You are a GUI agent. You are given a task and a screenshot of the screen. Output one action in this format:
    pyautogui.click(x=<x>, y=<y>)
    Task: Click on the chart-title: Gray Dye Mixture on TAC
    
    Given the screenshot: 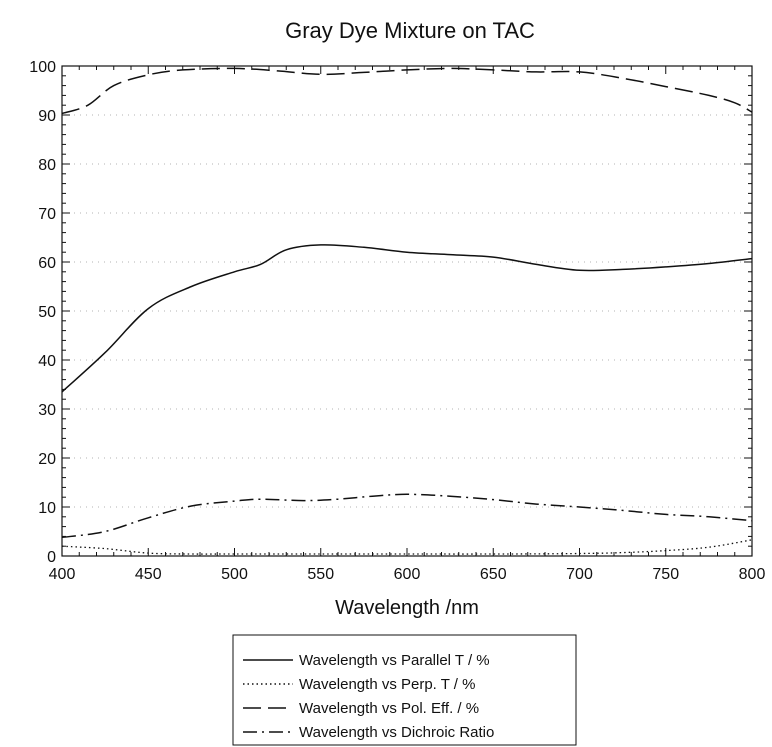 What is the action you would take?
    pyautogui.click(x=410, y=30)
    